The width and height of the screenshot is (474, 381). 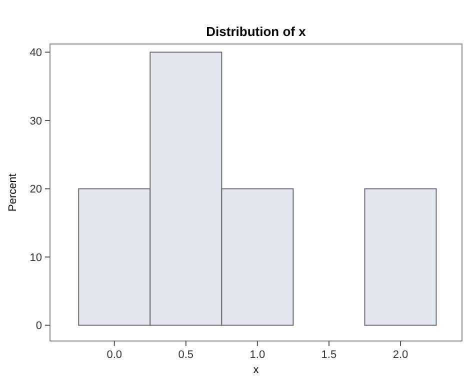 What do you see at coordinates (186, 355) in the screenshot?
I see `x-tick-label: 0.5` at bounding box center [186, 355].